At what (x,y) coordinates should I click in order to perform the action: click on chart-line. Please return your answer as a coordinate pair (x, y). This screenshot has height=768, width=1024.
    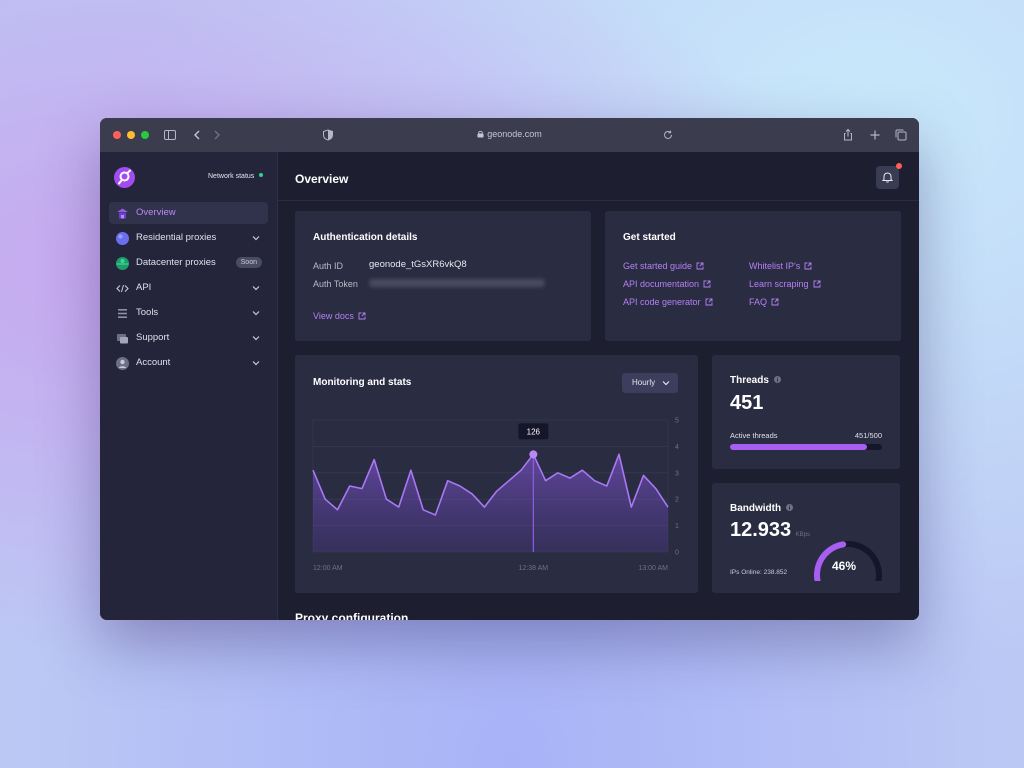
    Looking at the image, I should click on (490, 484).